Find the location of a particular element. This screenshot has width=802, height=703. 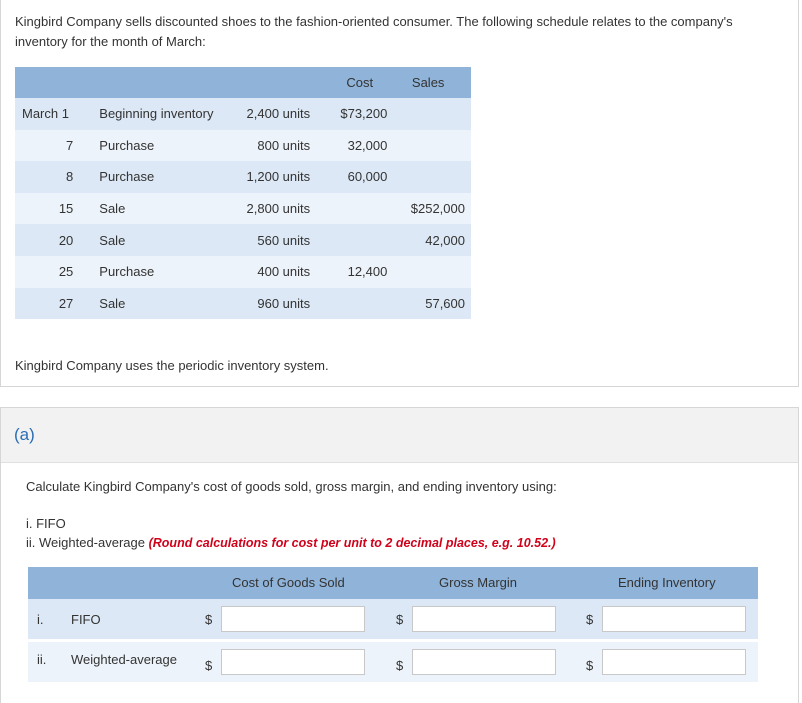

fifo-cogs-input is located at coordinates (293, 619).